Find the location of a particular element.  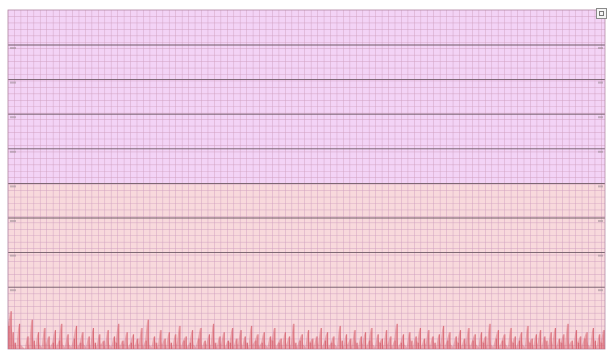

signal-trace is located at coordinates (306, 330).